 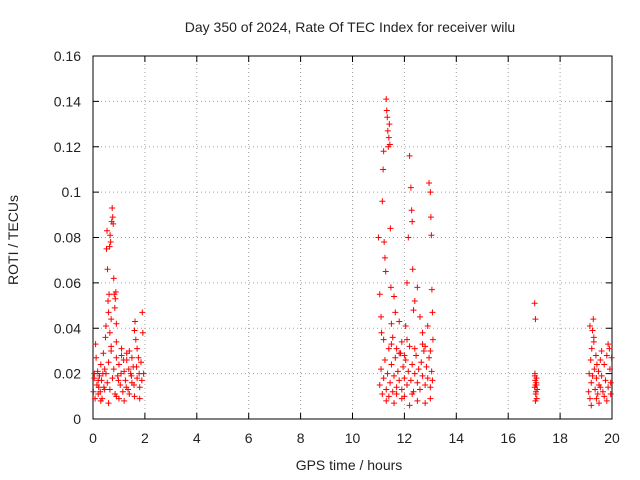 I want to click on x-tick-label: 8, so click(x=301, y=438).